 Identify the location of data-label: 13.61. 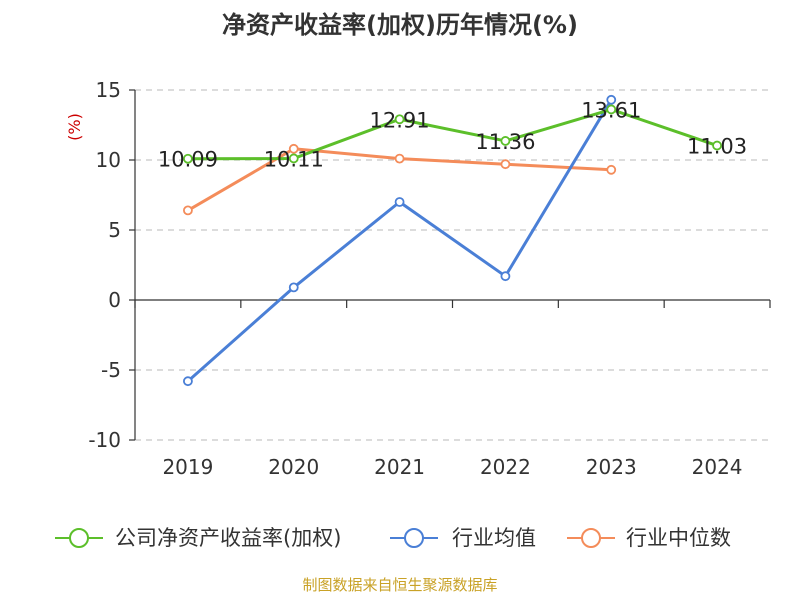
(611, 110).